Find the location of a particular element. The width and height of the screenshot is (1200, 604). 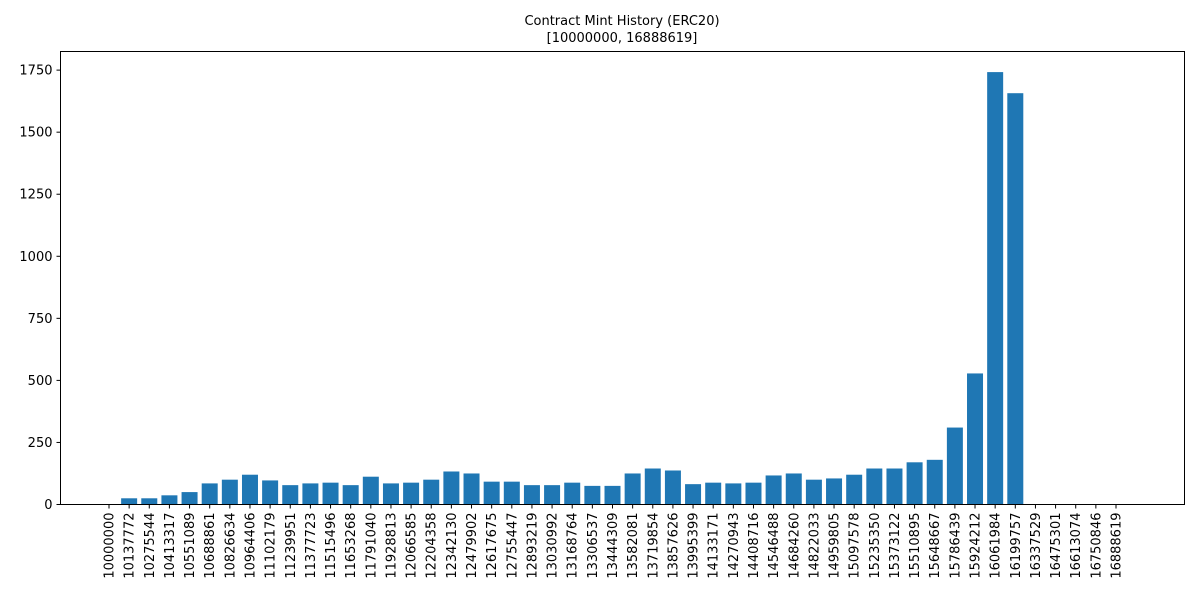

x-tick-label: 12617675 is located at coordinates (492, 546).